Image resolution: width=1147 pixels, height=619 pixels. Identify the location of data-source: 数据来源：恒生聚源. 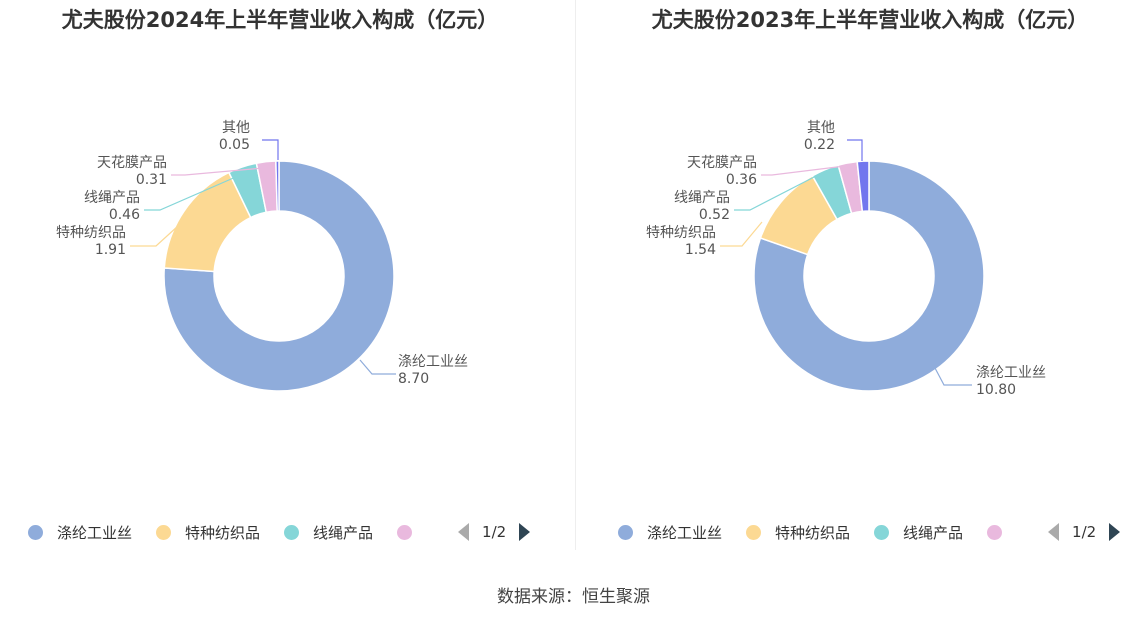
(573, 597).